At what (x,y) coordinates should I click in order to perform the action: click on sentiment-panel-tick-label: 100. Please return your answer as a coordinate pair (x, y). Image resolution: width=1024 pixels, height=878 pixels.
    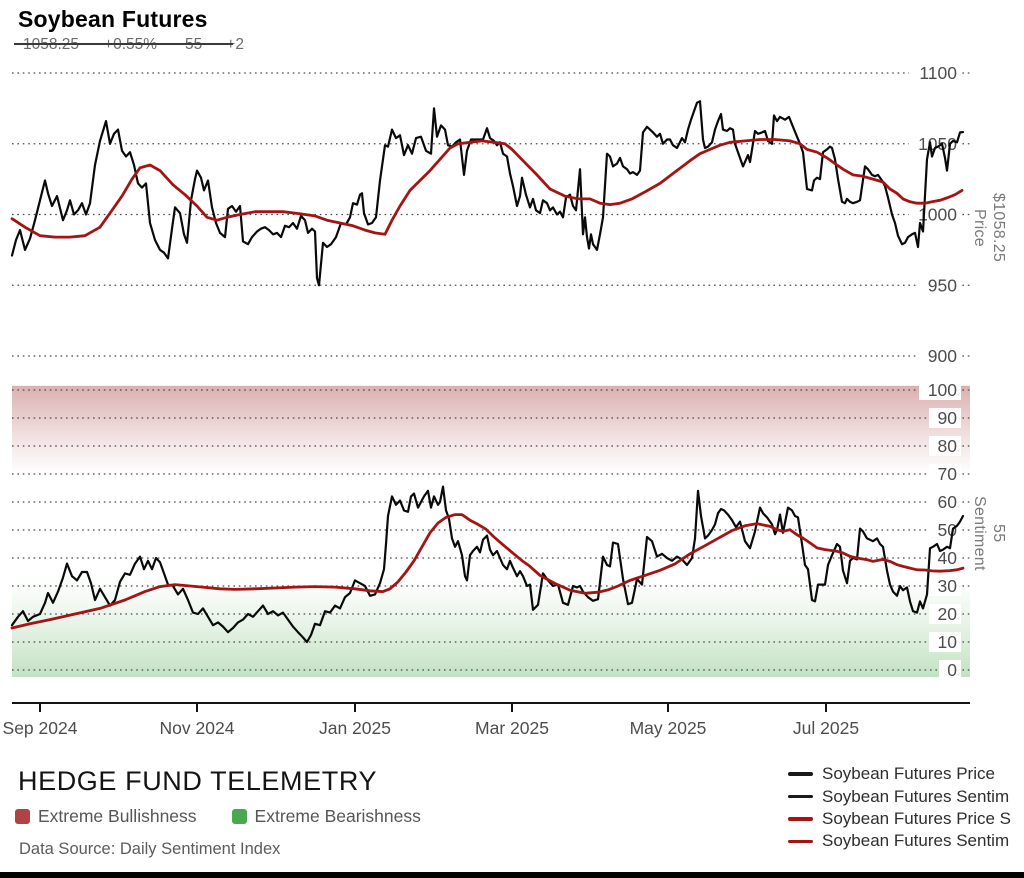
    Looking at the image, I should click on (942, 390).